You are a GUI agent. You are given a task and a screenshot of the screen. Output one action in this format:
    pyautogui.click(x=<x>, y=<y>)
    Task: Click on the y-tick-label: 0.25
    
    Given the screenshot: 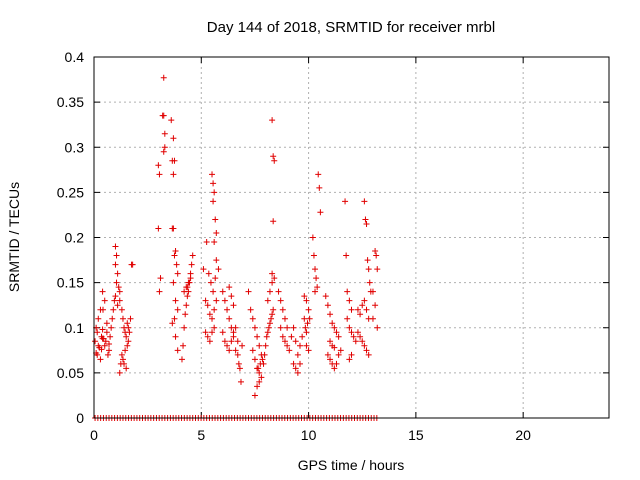 What is the action you would take?
    pyautogui.click(x=70, y=192)
    